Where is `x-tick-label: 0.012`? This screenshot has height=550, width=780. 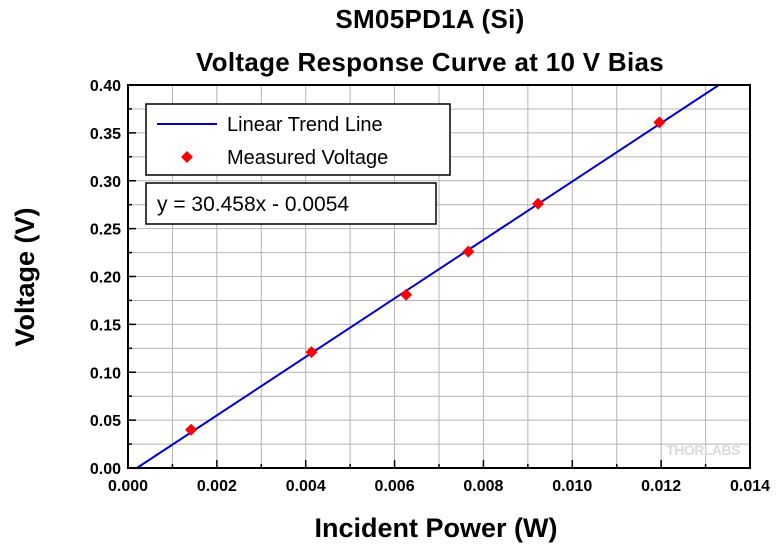
x-tick-label: 0.012 is located at coordinates (661, 486).